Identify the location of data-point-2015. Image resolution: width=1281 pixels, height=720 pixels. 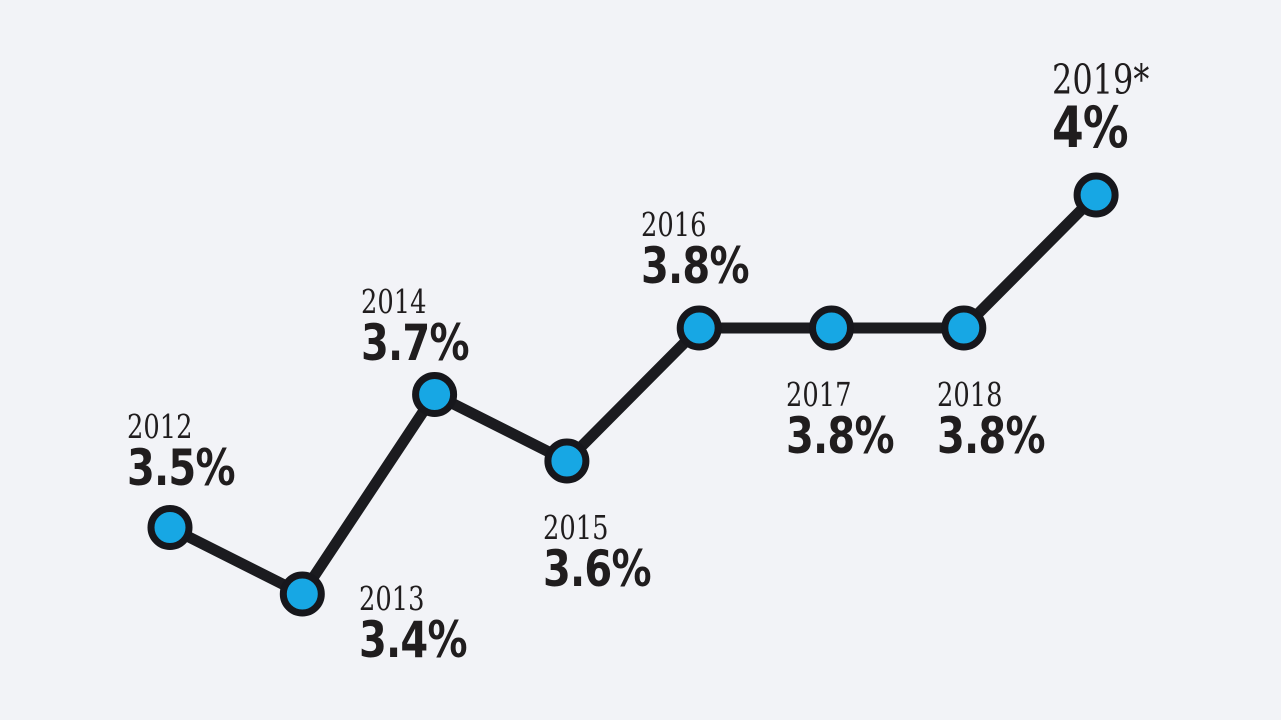
(567, 461).